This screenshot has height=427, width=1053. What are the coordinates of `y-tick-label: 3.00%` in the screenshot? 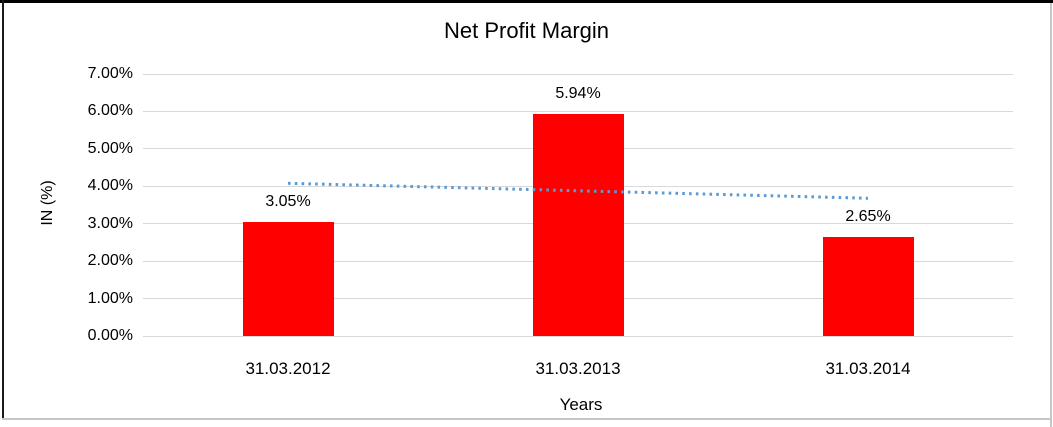 It's located at (110, 223).